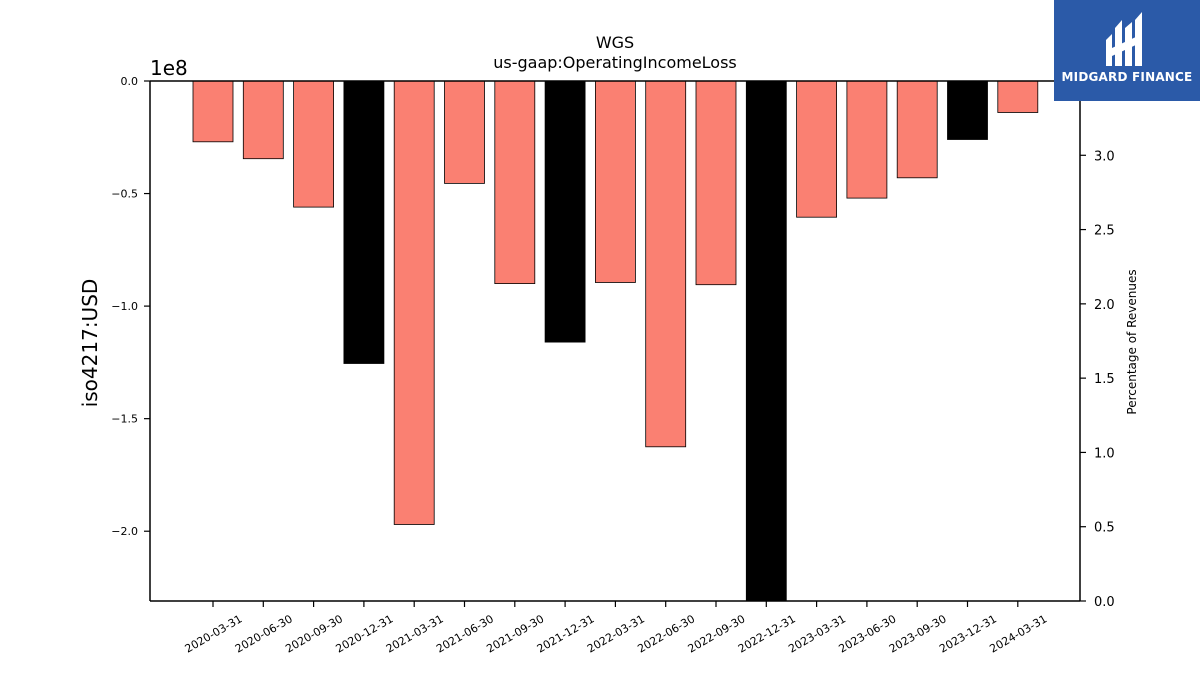 The height and width of the screenshot is (675, 1200). I want to click on logo-mark-icon, so click(1124, 39).